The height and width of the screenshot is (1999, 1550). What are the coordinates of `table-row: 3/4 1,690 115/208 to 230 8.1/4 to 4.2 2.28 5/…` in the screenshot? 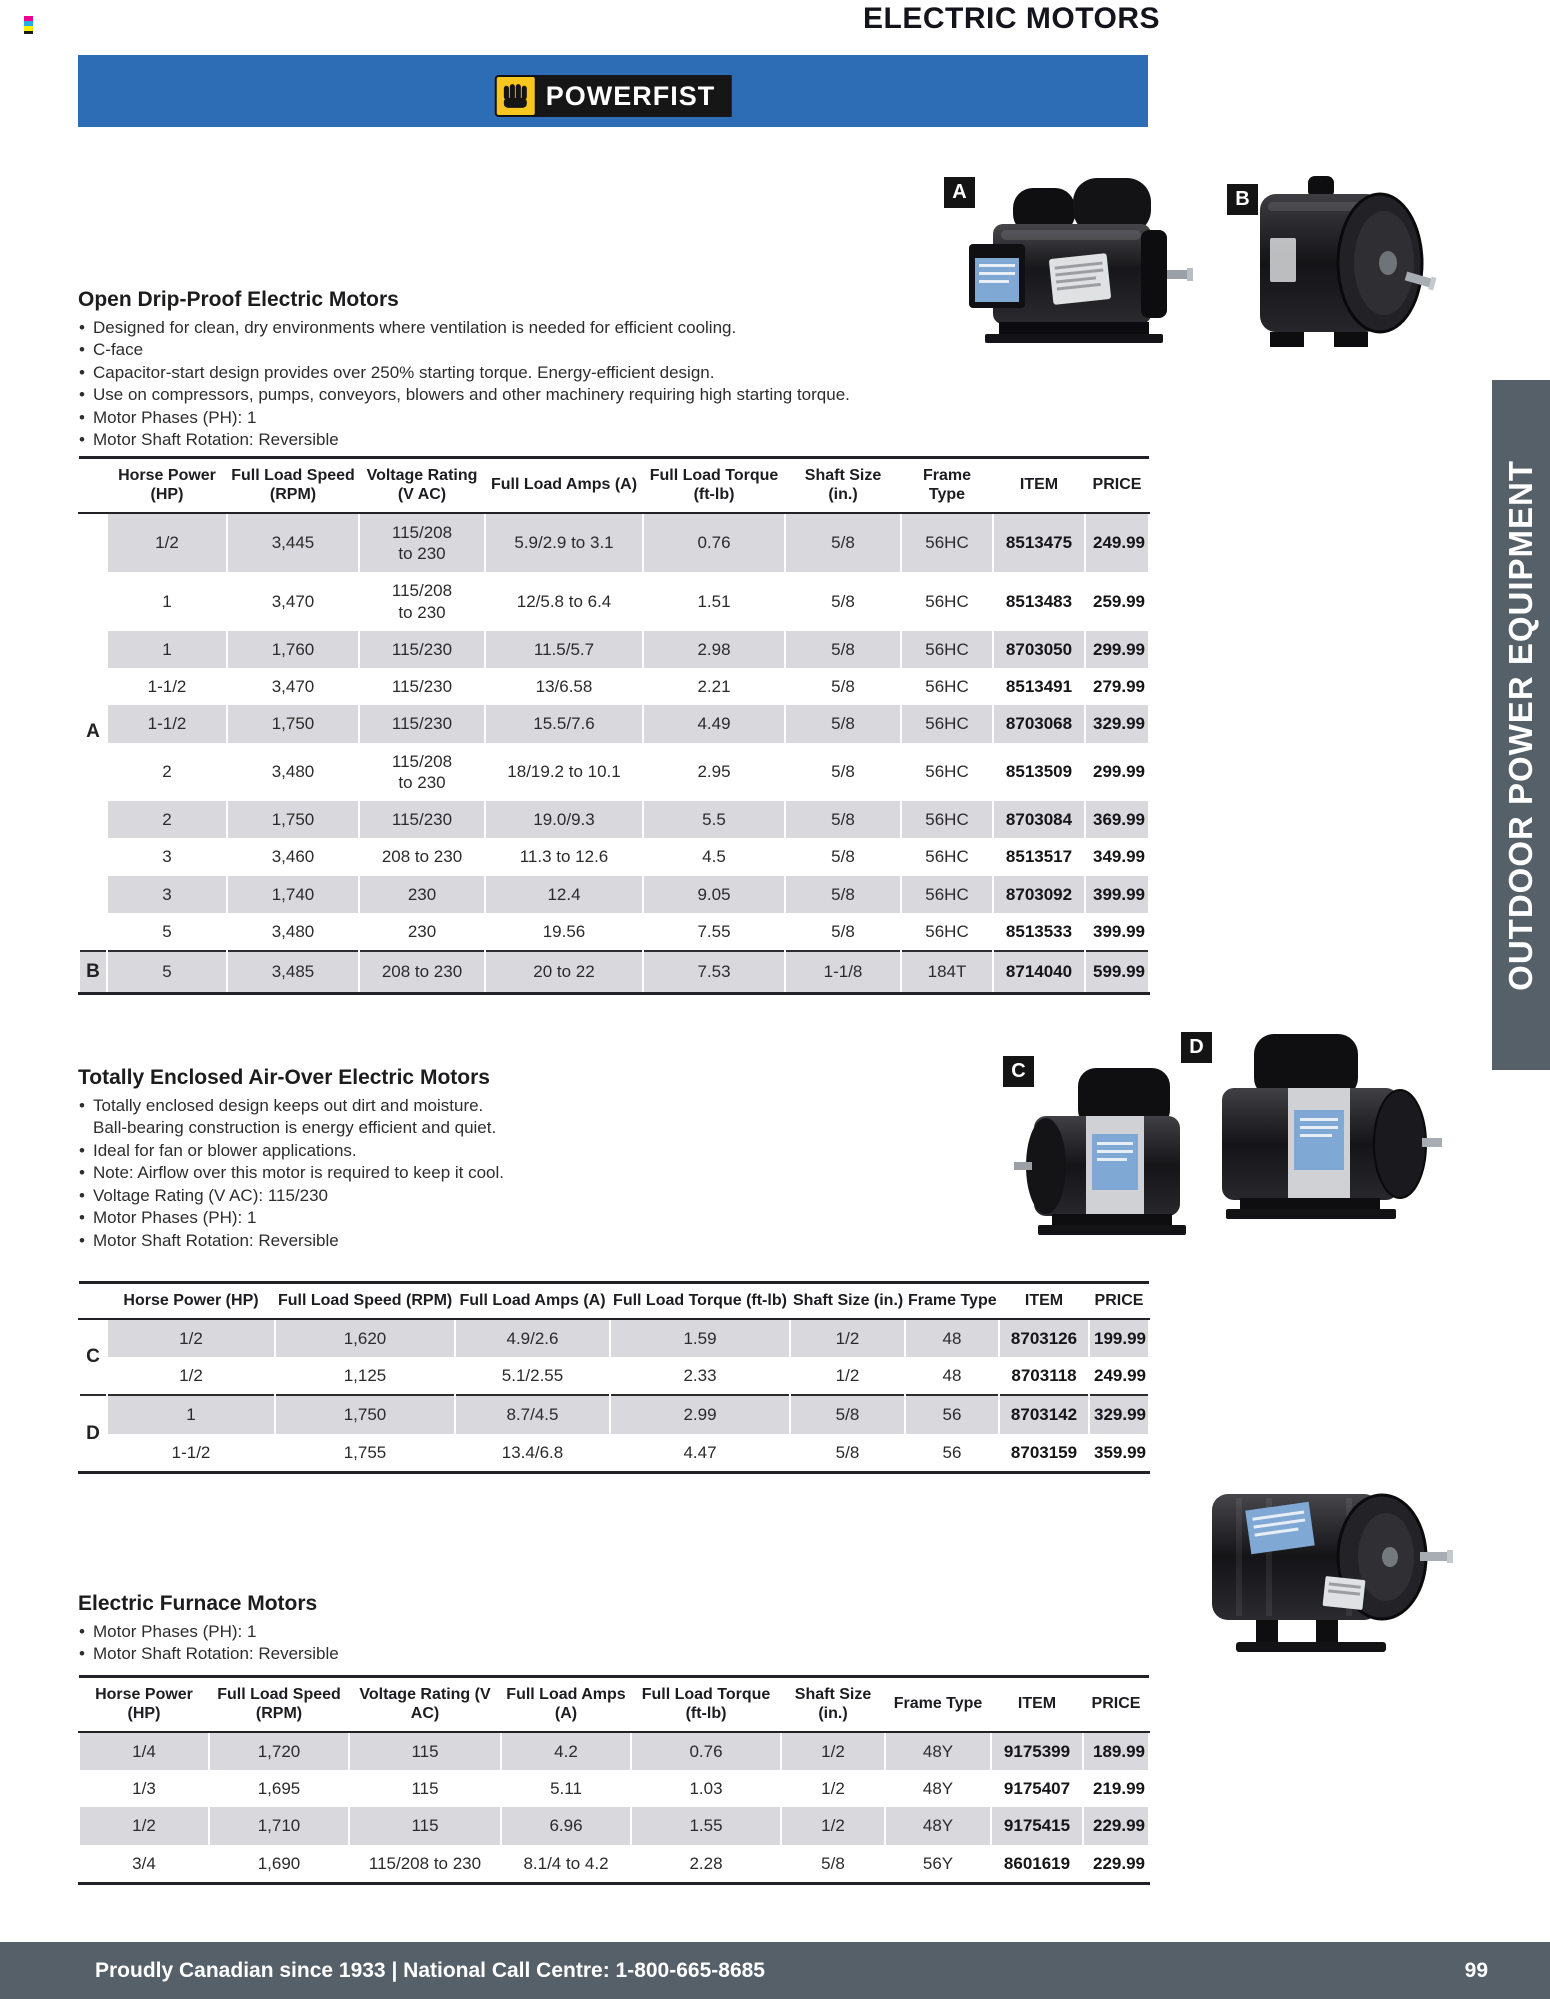 It's located at (614, 1864).